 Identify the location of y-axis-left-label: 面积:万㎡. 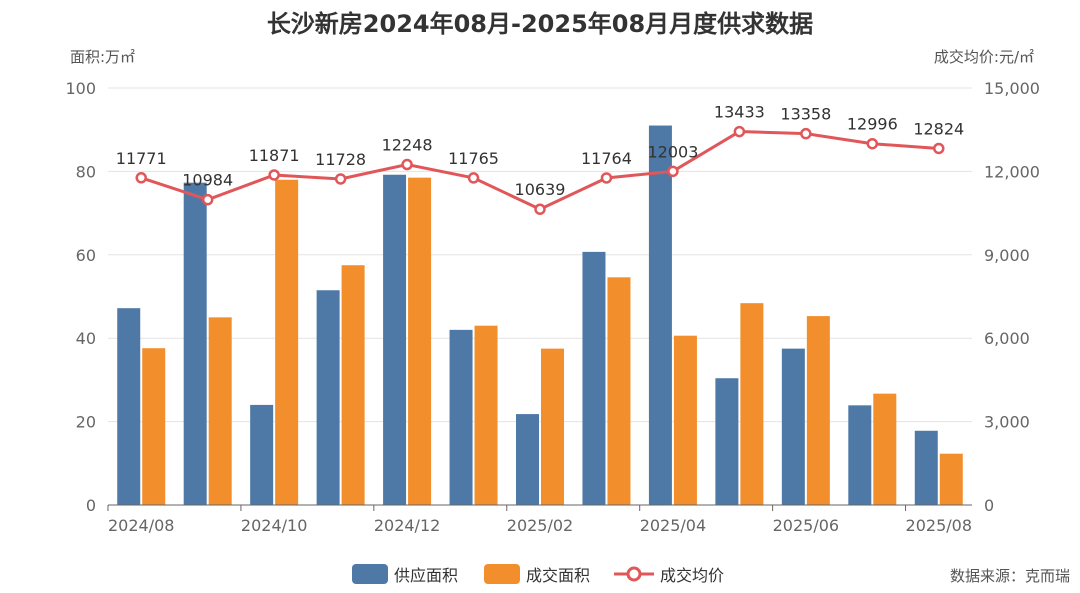
(103, 57).